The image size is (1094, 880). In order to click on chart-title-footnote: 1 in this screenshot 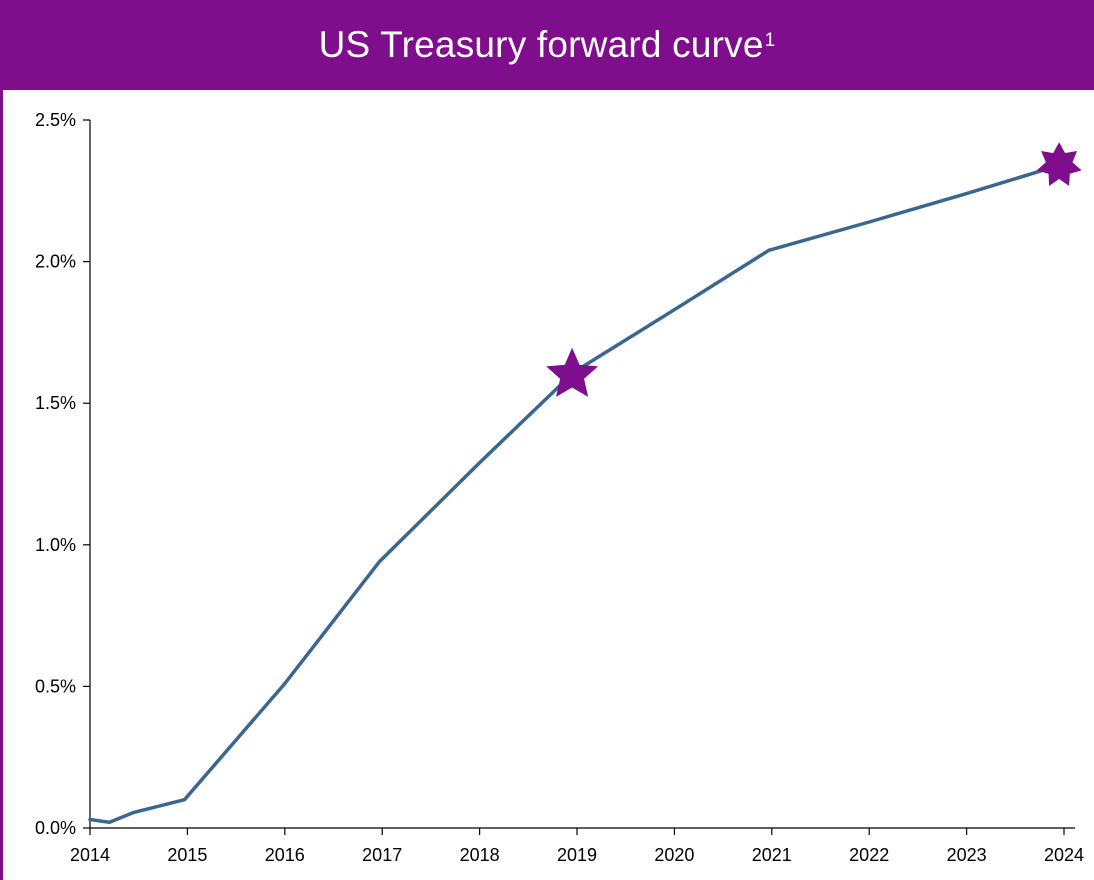, I will do `click(770, 40)`.